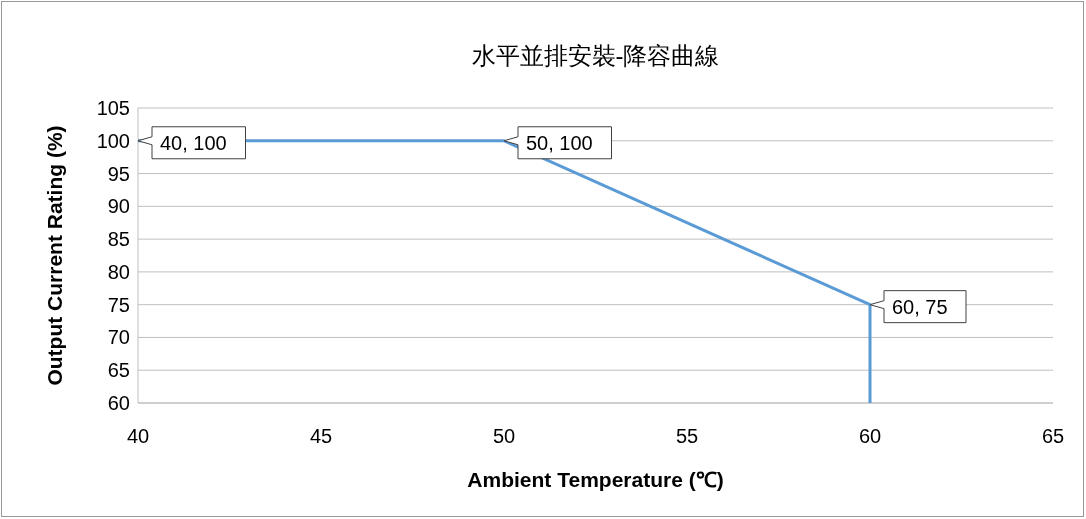  What do you see at coordinates (118, 173) in the screenshot?
I see `y-tick-label: 95` at bounding box center [118, 173].